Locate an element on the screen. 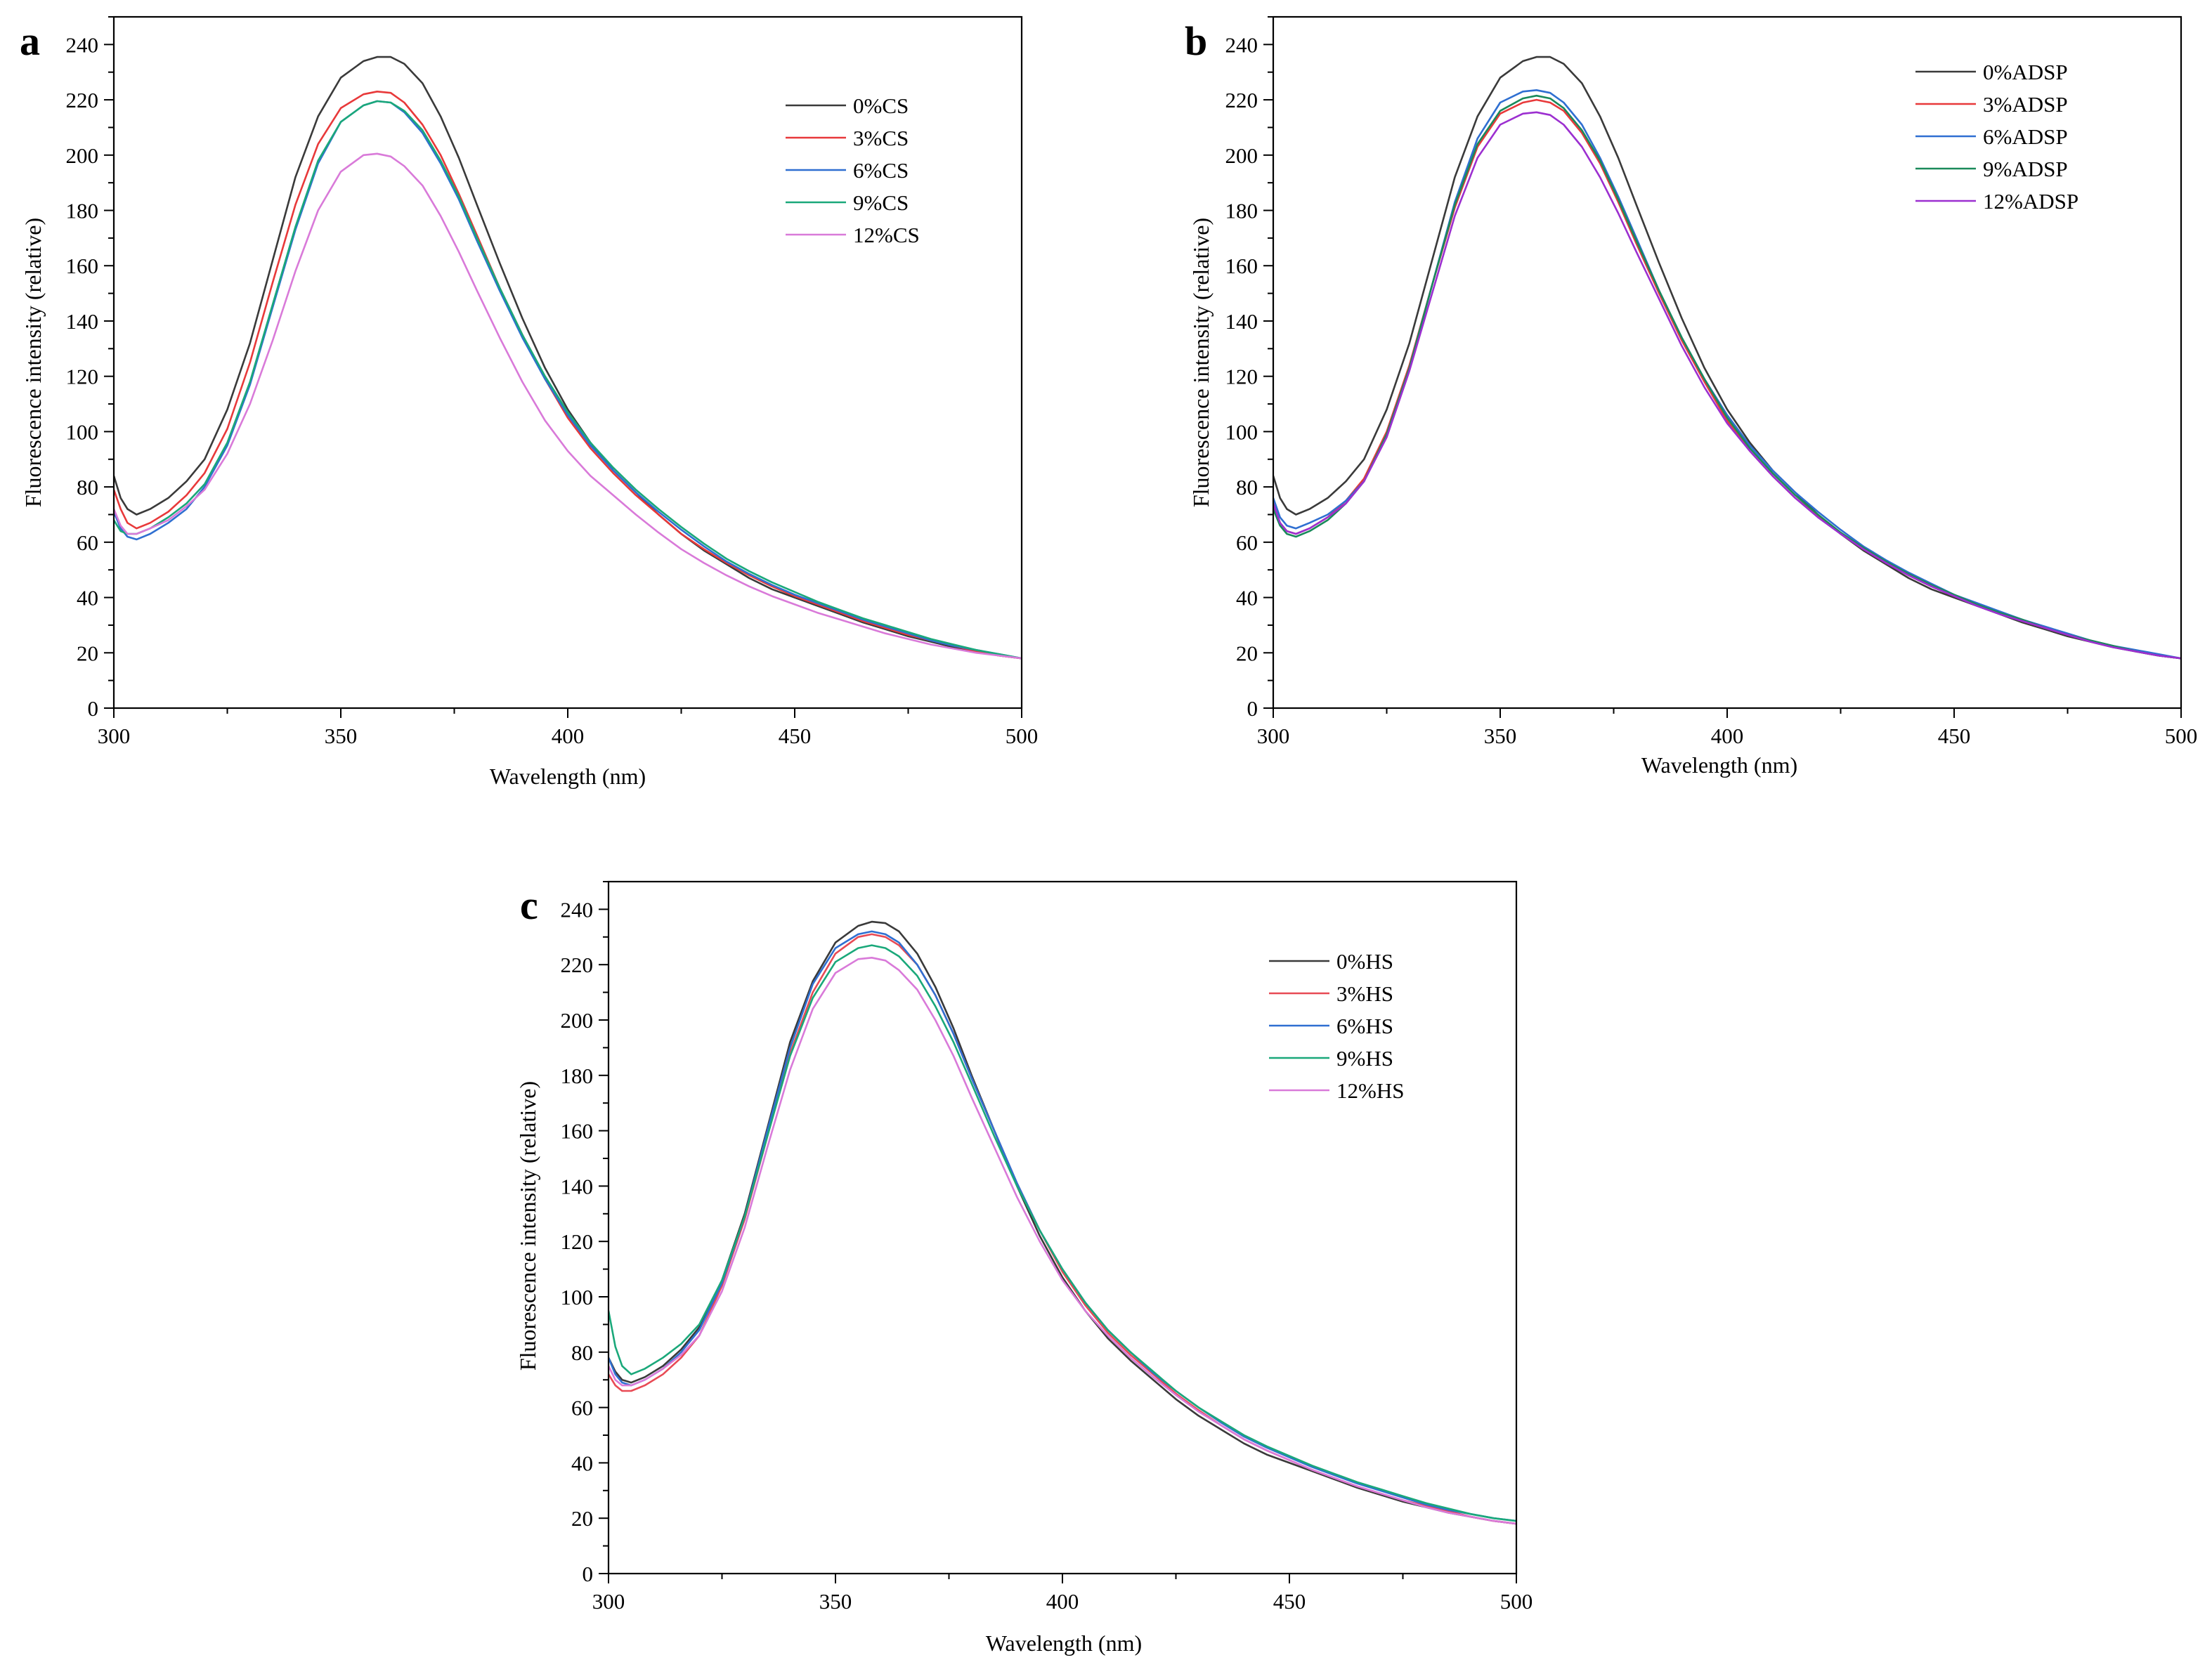  y-tick-label-a-0: 0 is located at coordinates (93, 708).